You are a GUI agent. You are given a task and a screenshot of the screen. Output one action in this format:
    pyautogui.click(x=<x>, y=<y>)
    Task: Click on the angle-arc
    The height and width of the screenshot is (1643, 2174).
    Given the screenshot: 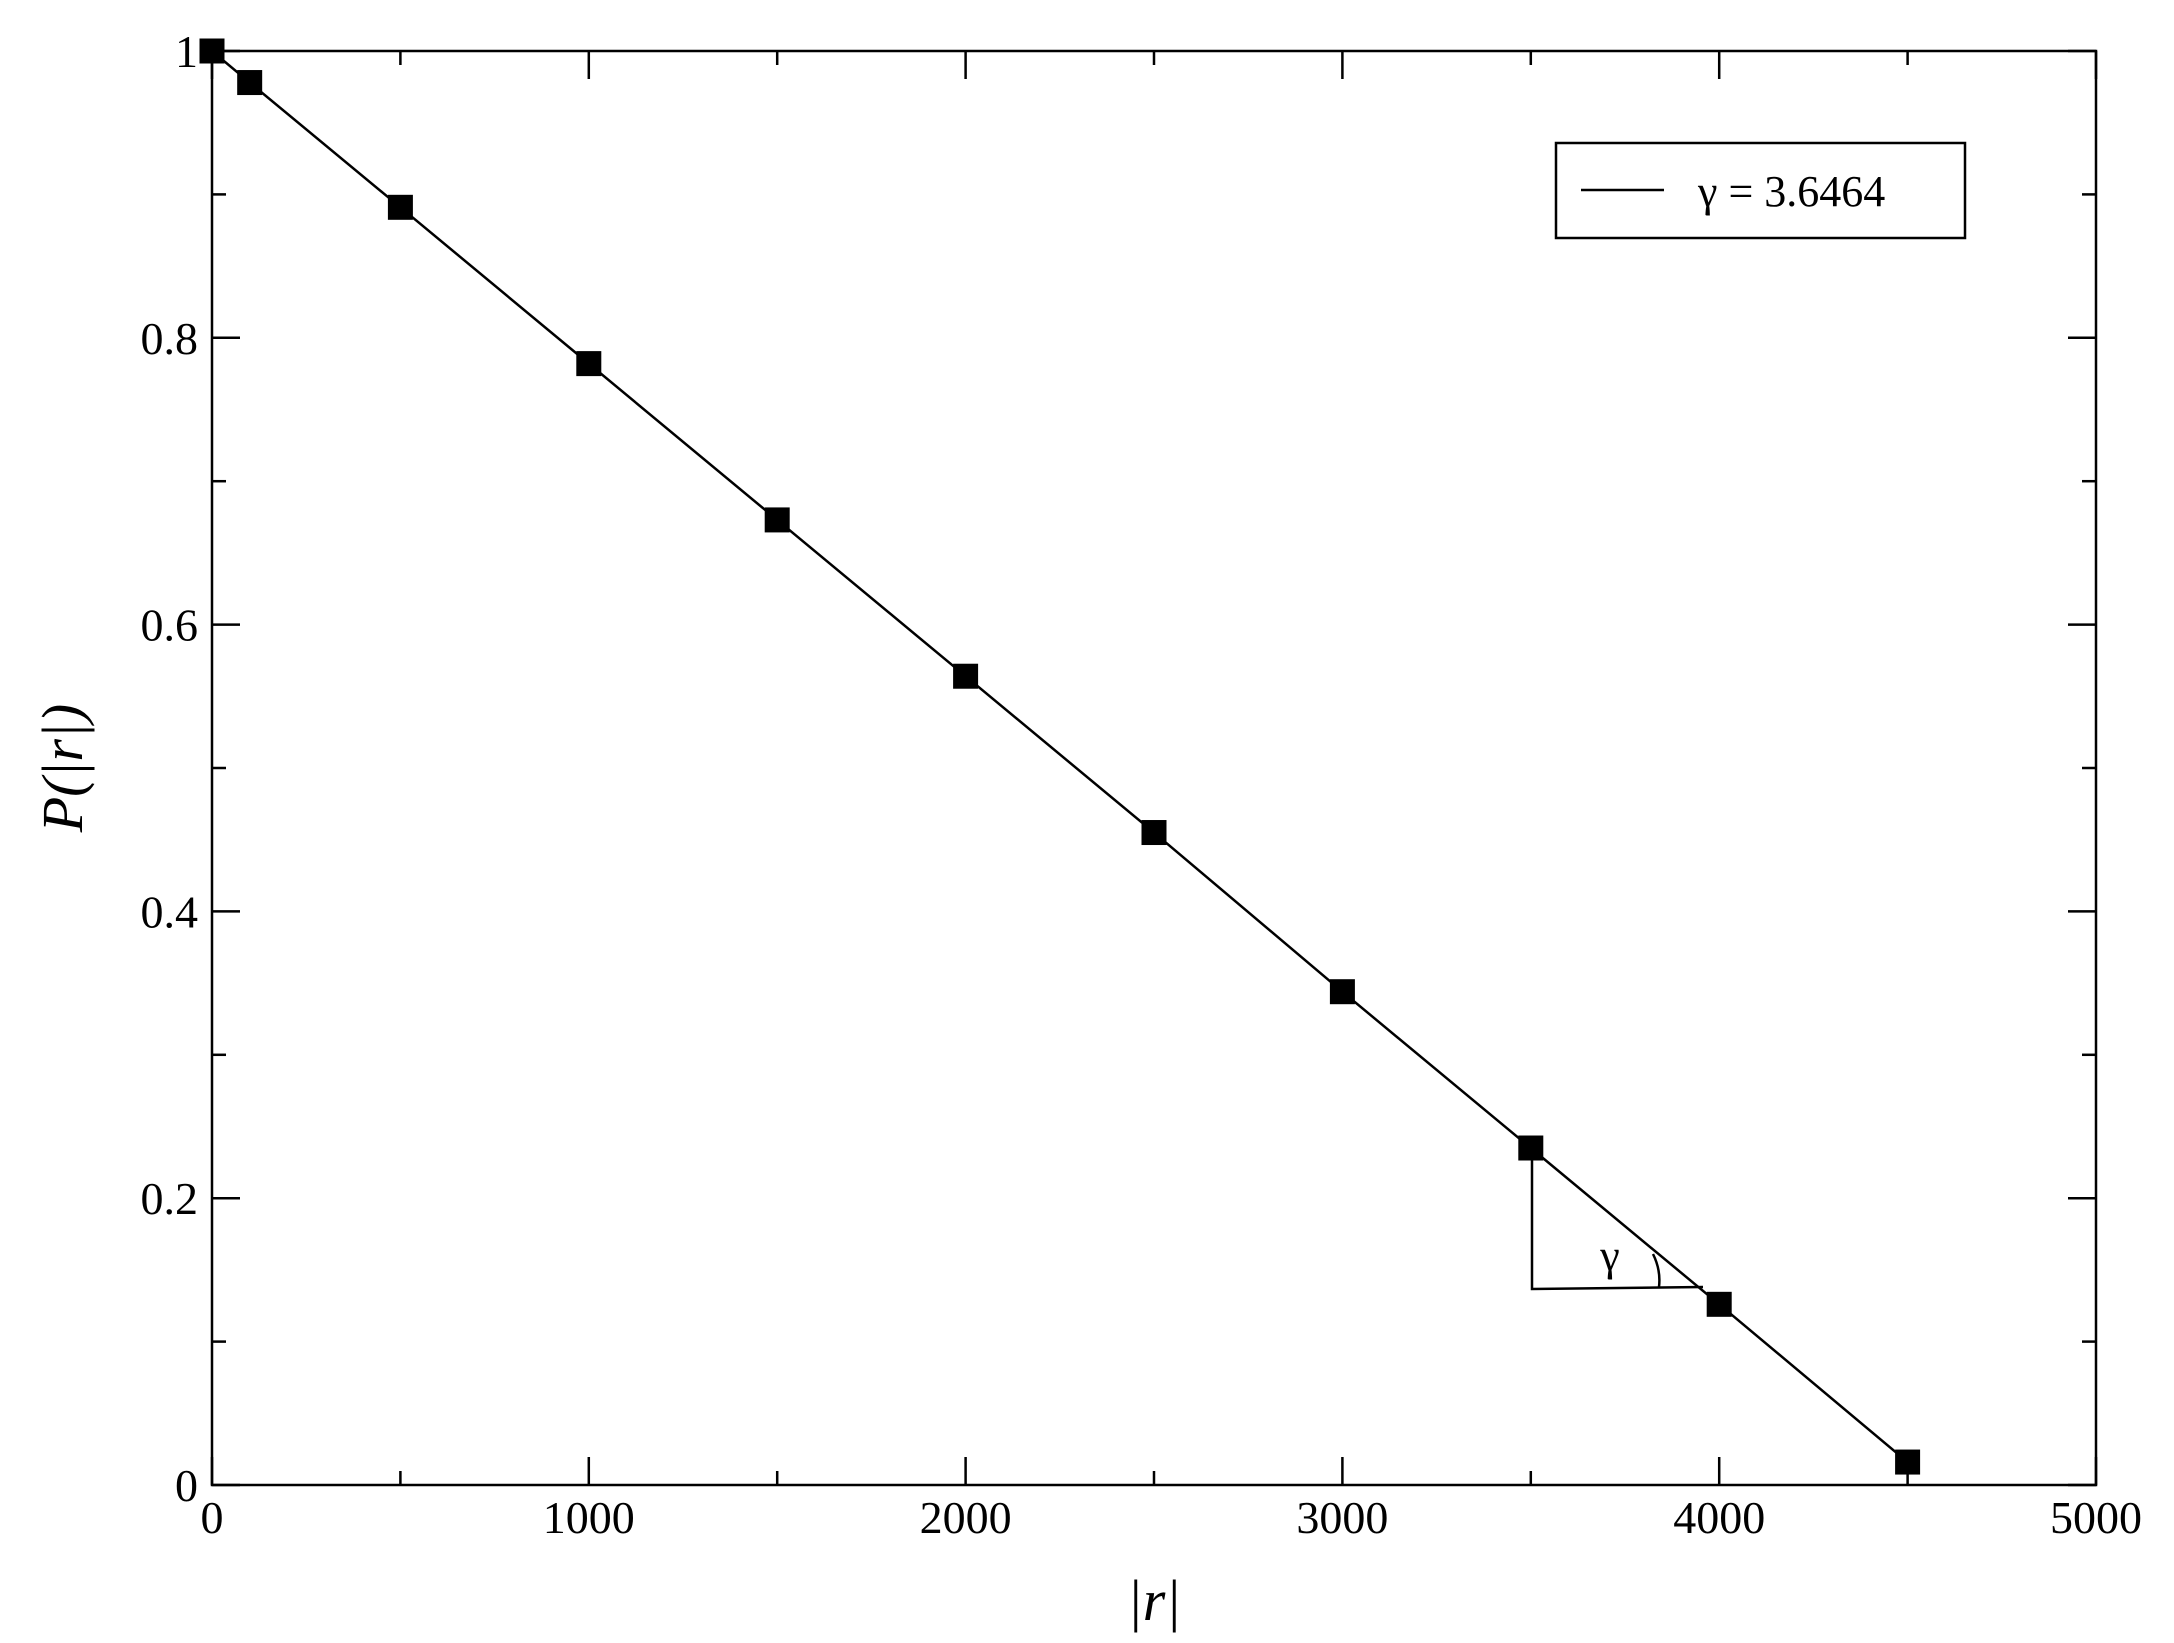 What is the action you would take?
    pyautogui.click(x=1656, y=1270)
    